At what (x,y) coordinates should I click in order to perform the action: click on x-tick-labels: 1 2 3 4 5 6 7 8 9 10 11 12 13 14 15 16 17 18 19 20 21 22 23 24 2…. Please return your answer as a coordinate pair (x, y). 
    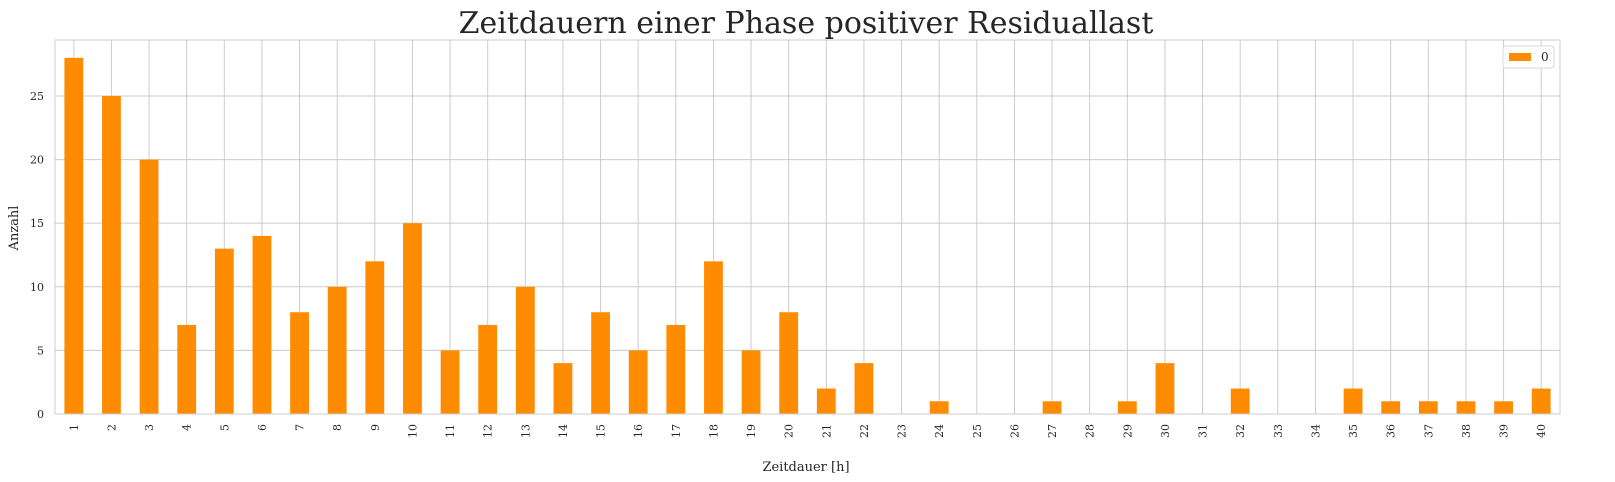
    Looking at the image, I should click on (808, 431).